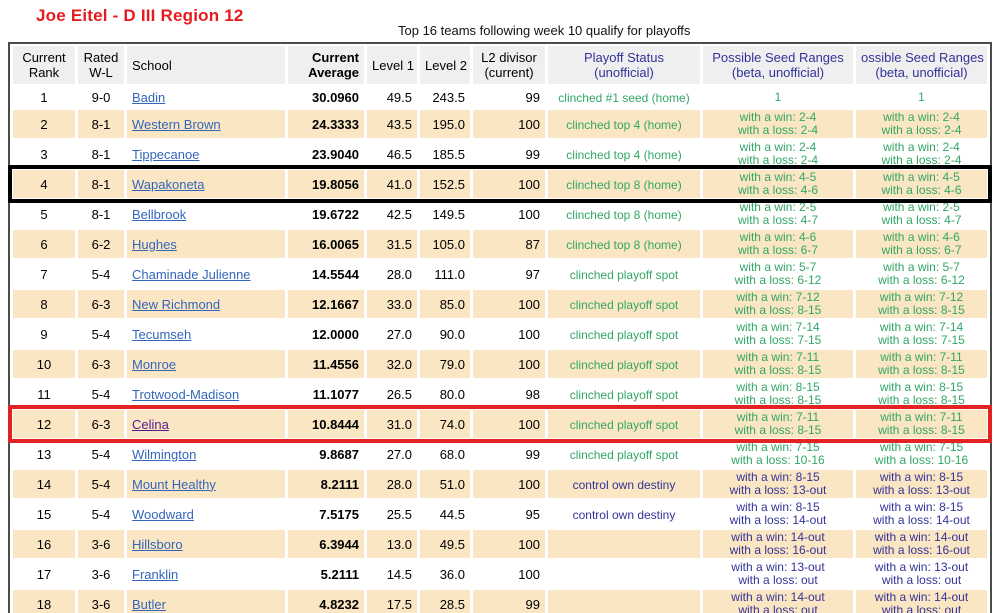 This screenshot has width=1000, height=613. Describe the element at coordinates (155, 574) in the screenshot. I see `school-link: Franklin` at that location.